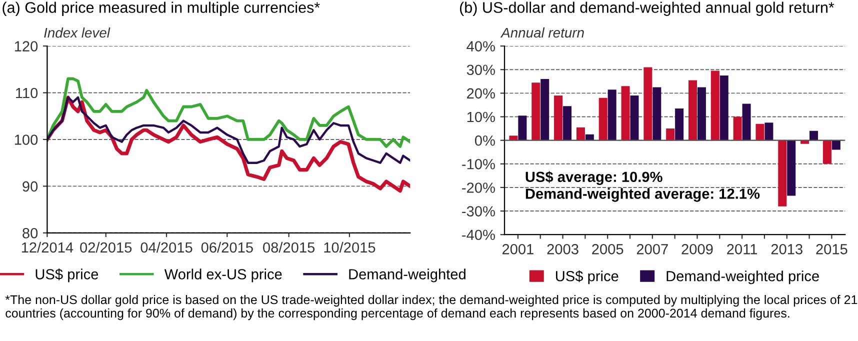  I want to click on y-tick-label: -10%, so click(478, 164).